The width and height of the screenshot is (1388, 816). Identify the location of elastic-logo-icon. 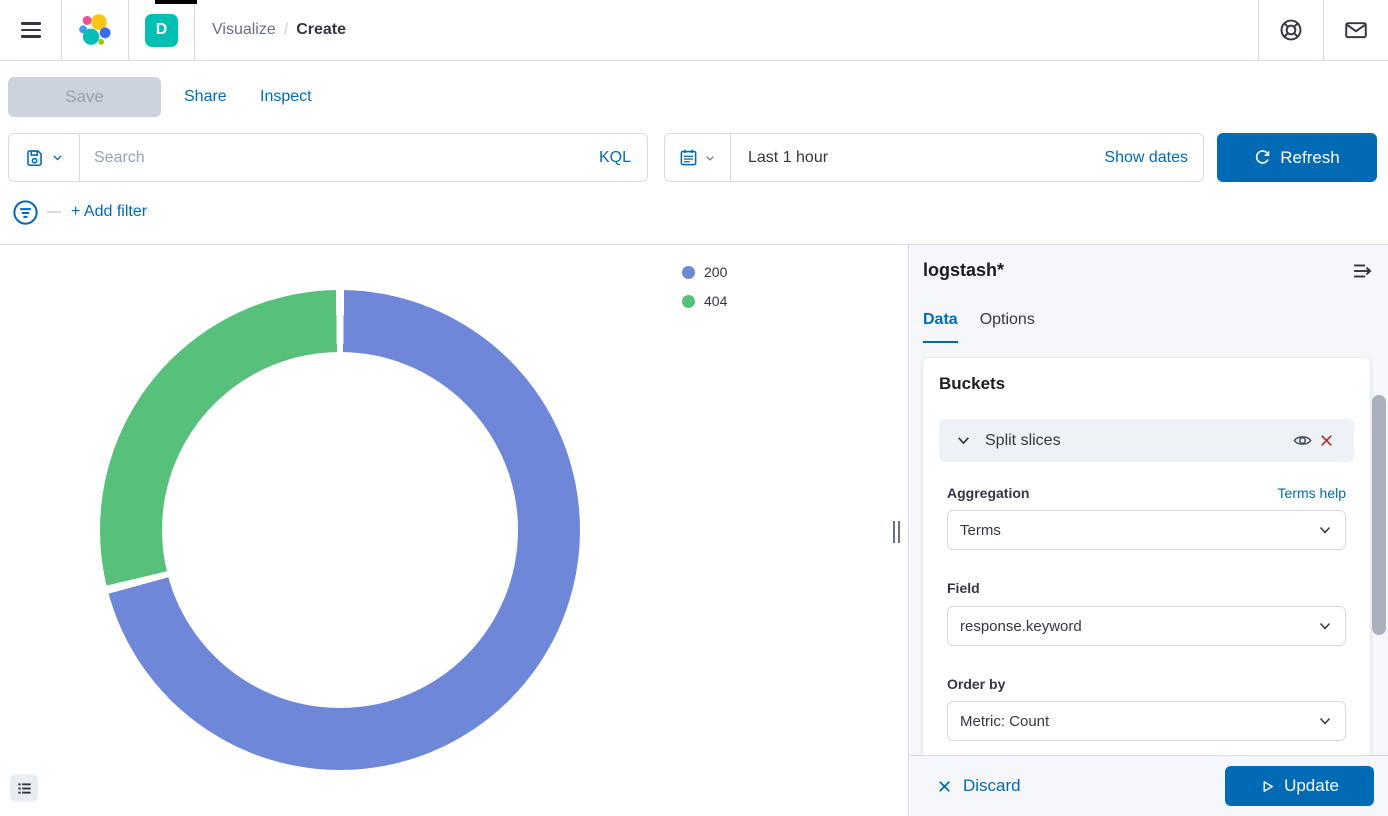
(95, 29).